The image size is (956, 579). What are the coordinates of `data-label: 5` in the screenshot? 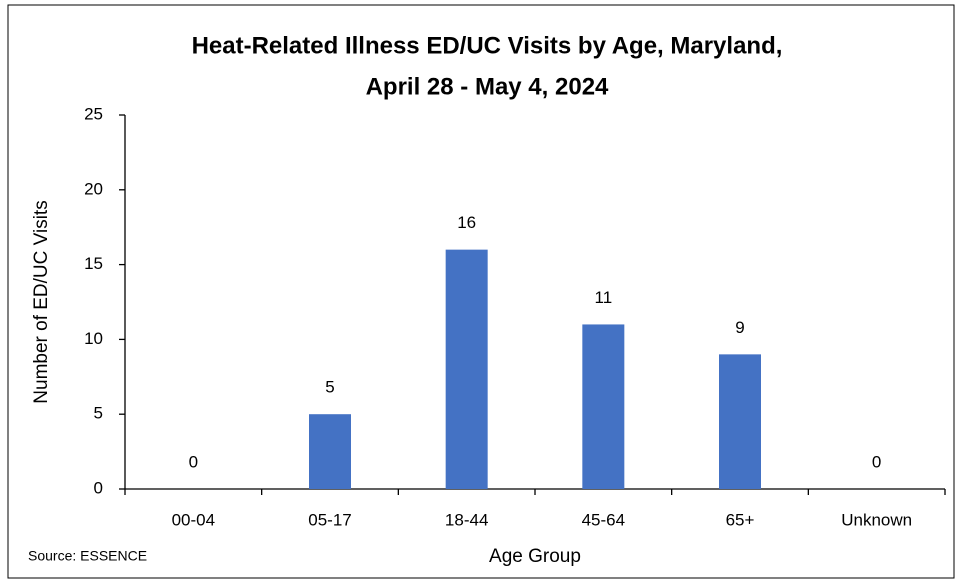 It's located at (329, 387).